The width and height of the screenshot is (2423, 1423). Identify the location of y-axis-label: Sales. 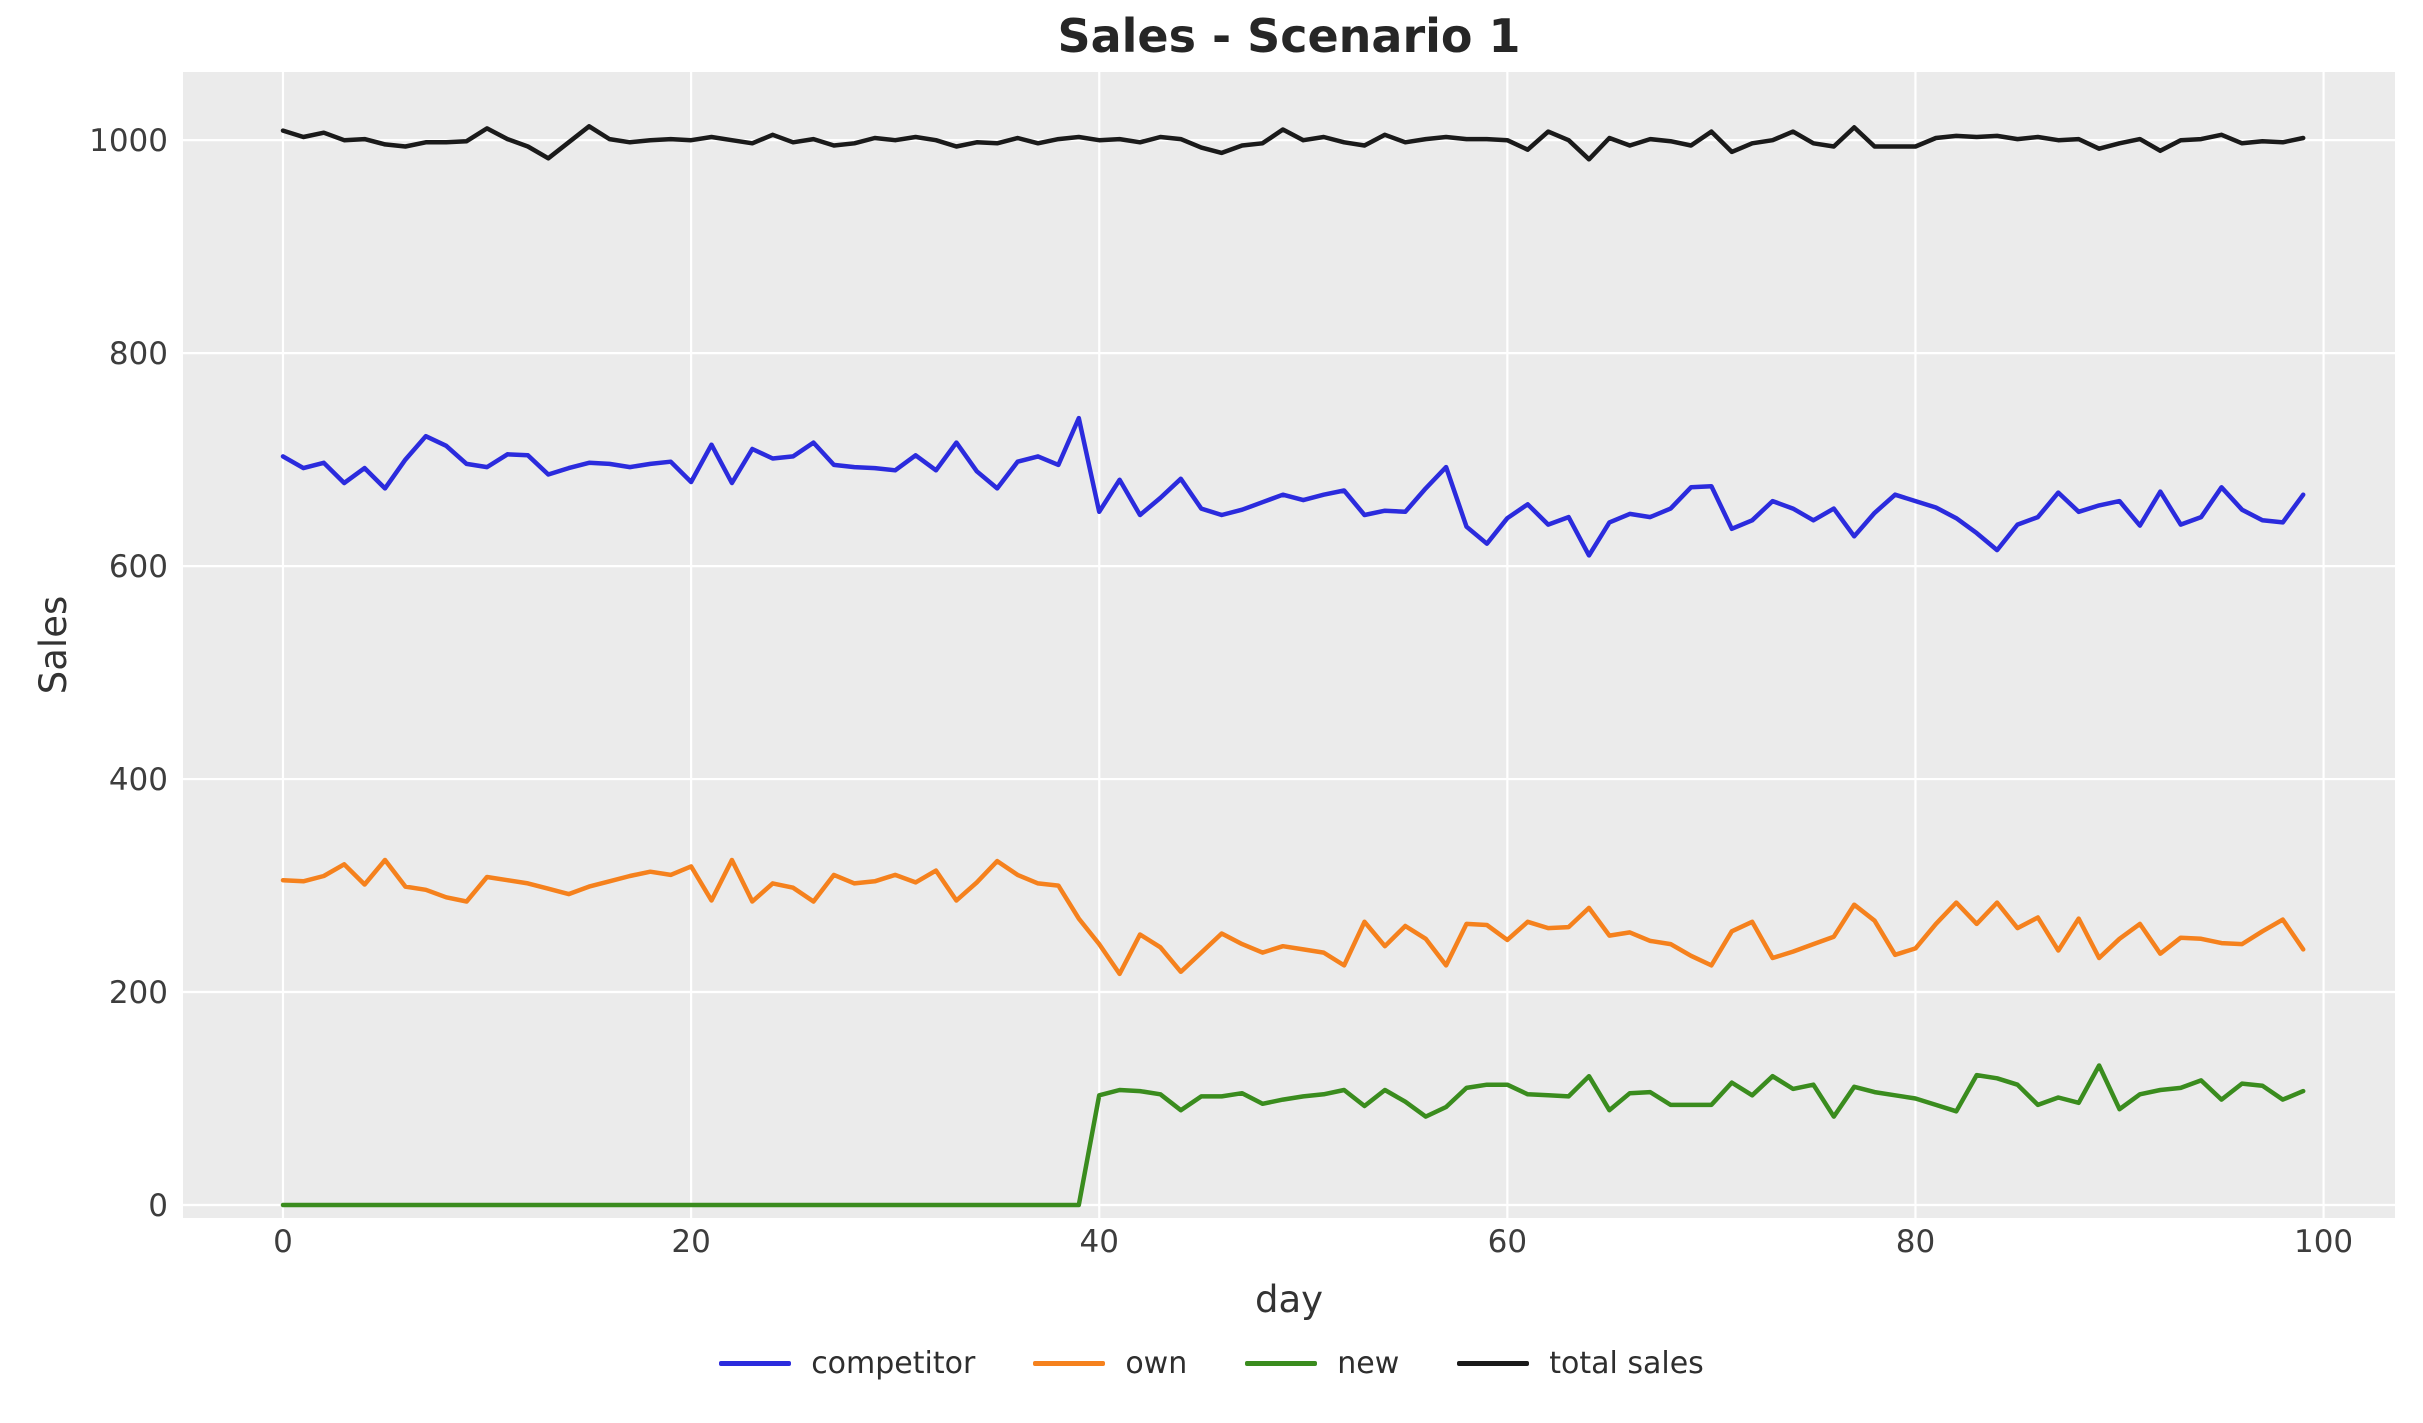
(53, 645).